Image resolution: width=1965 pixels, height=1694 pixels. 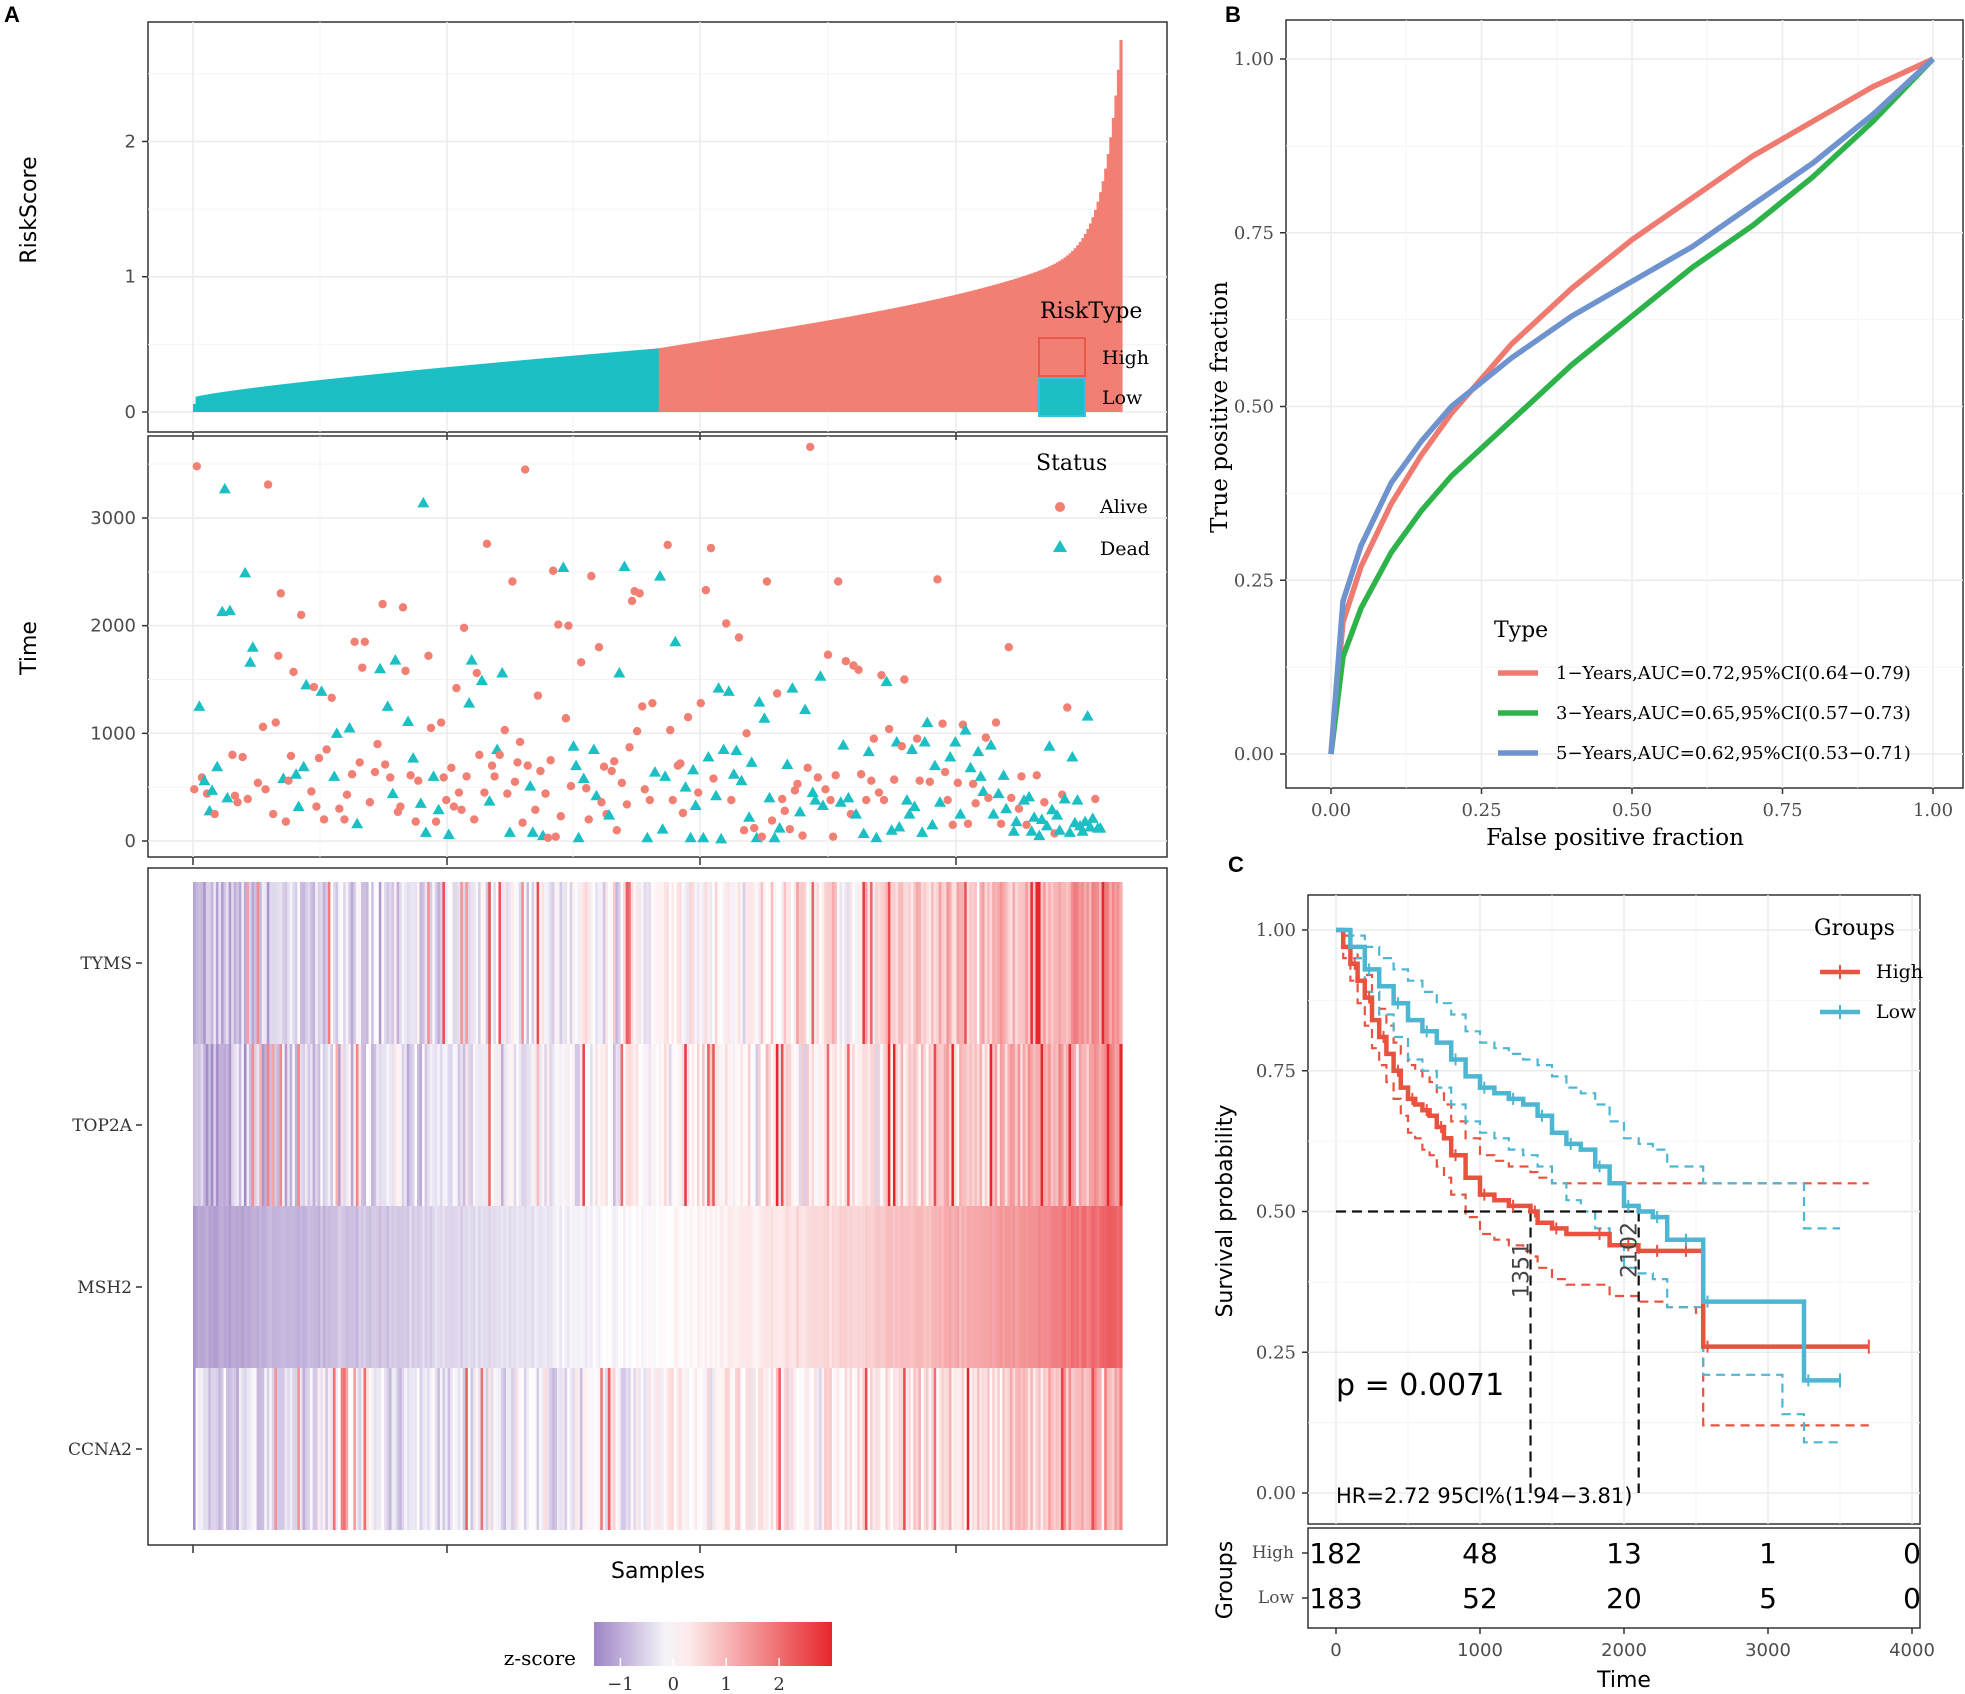 What do you see at coordinates (1484, 1496) in the screenshot?
I see `km-hazard-ratio: HR=2.72 95CI%(1.94−3.81)` at bounding box center [1484, 1496].